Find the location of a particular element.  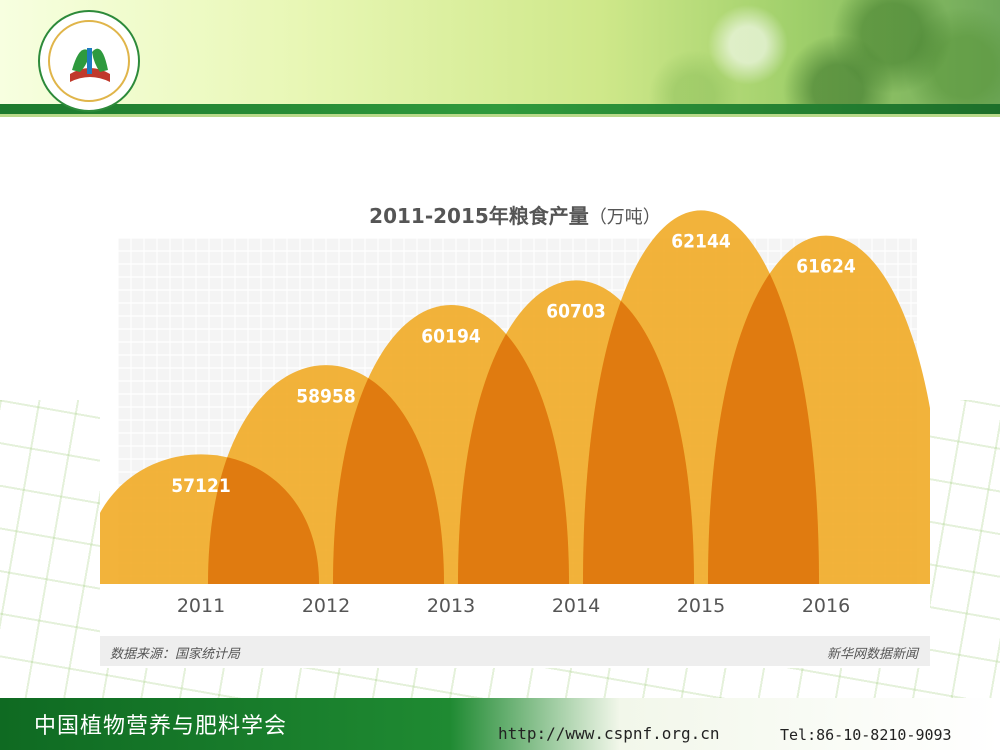

publisher-label: 新华网数据新闻 is located at coordinates (872, 654).